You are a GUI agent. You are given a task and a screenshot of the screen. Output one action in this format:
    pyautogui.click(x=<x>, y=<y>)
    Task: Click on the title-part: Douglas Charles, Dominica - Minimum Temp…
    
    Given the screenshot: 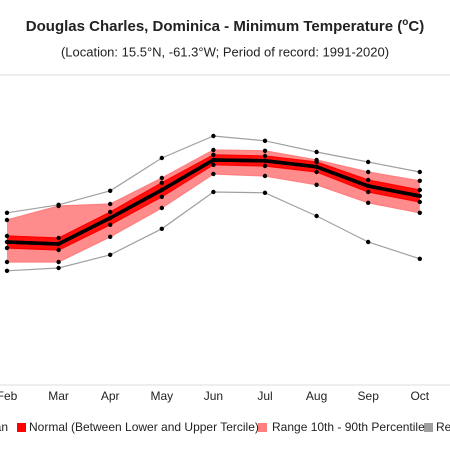 What is the action you would take?
    pyautogui.click(x=214, y=26)
    